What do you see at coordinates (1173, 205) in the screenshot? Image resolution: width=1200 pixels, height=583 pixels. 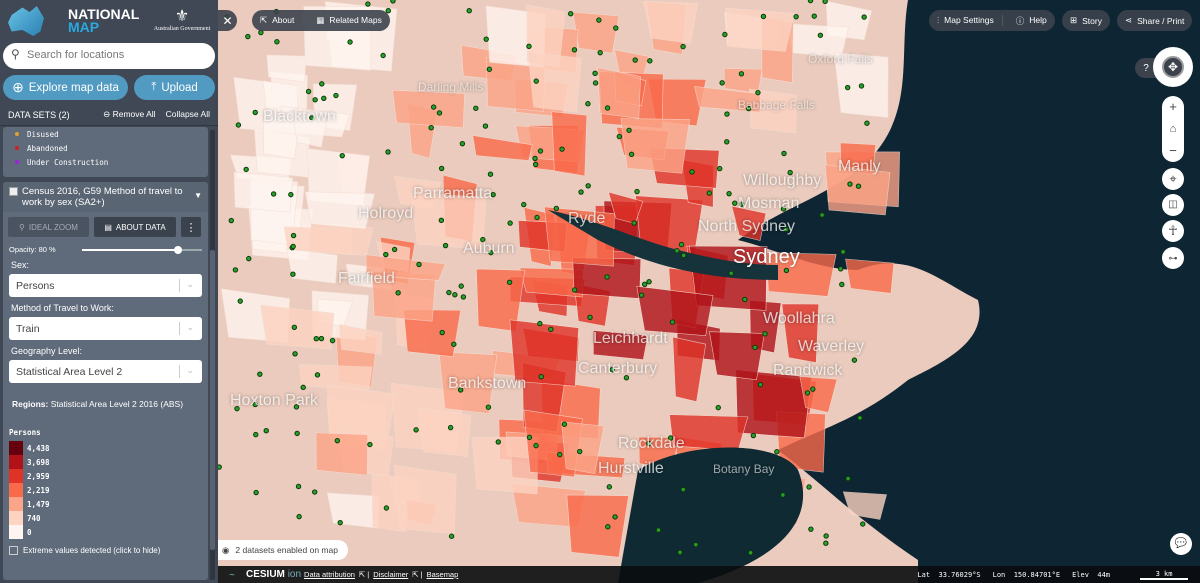 I see `split-screen-button: ◫` at bounding box center [1173, 205].